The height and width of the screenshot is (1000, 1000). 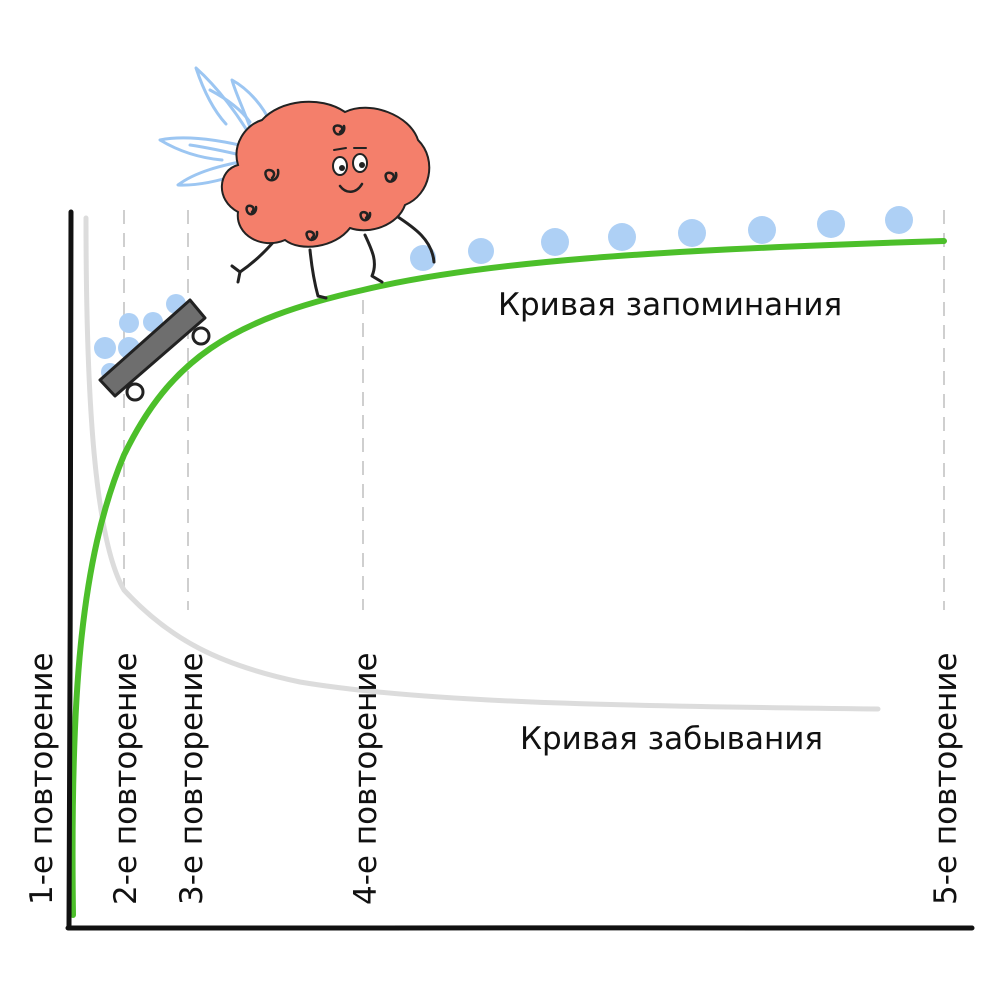 I want to click on skateboard-icon, so click(x=154, y=350).